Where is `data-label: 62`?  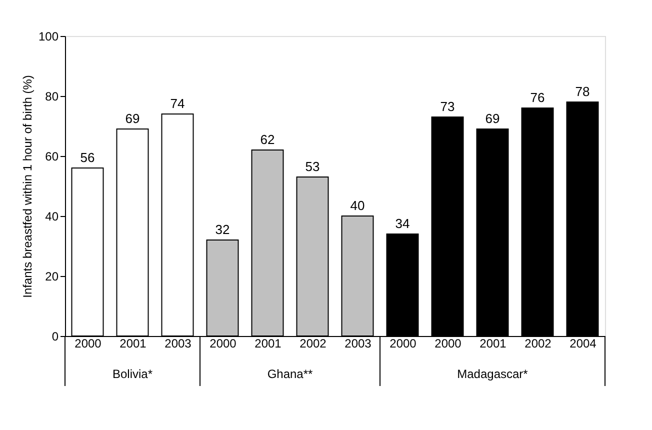 data-label: 62 is located at coordinates (267, 139).